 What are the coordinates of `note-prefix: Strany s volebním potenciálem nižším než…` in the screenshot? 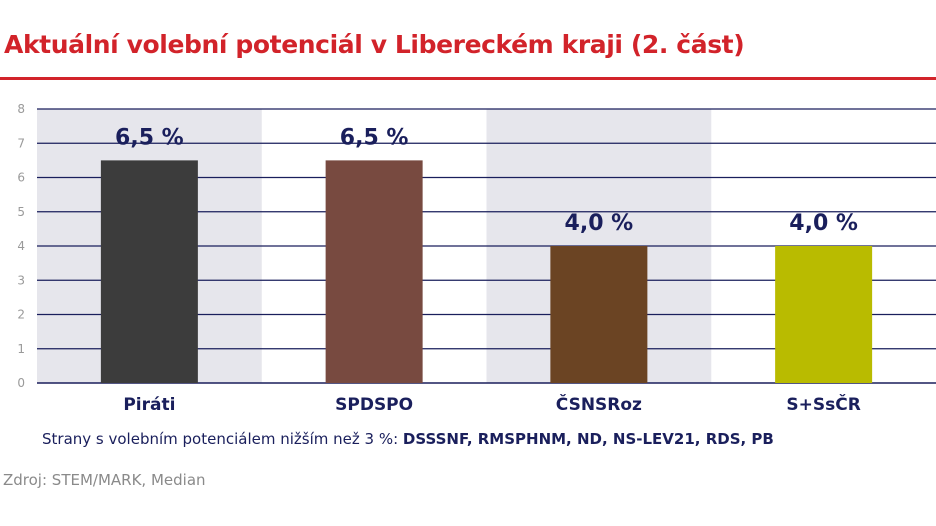 It's located at (220, 439).